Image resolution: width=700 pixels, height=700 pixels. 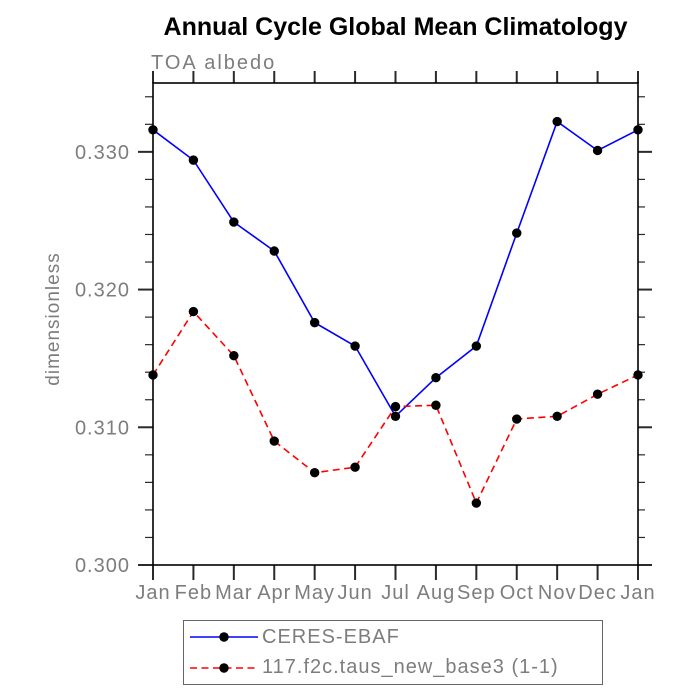 I want to click on y-axis-label: dimensionless, so click(x=53, y=319).